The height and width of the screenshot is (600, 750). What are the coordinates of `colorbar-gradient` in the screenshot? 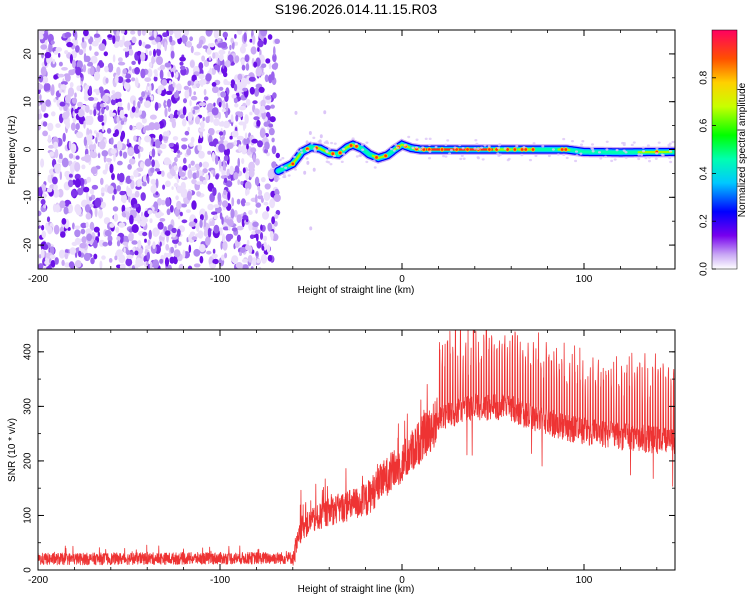 It's located at (724, 149).